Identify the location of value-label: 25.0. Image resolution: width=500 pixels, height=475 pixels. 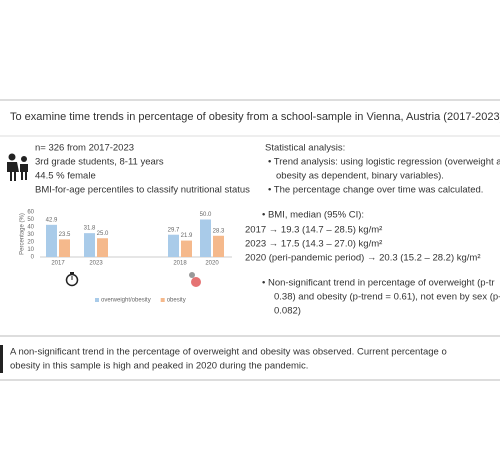
(103, 234).